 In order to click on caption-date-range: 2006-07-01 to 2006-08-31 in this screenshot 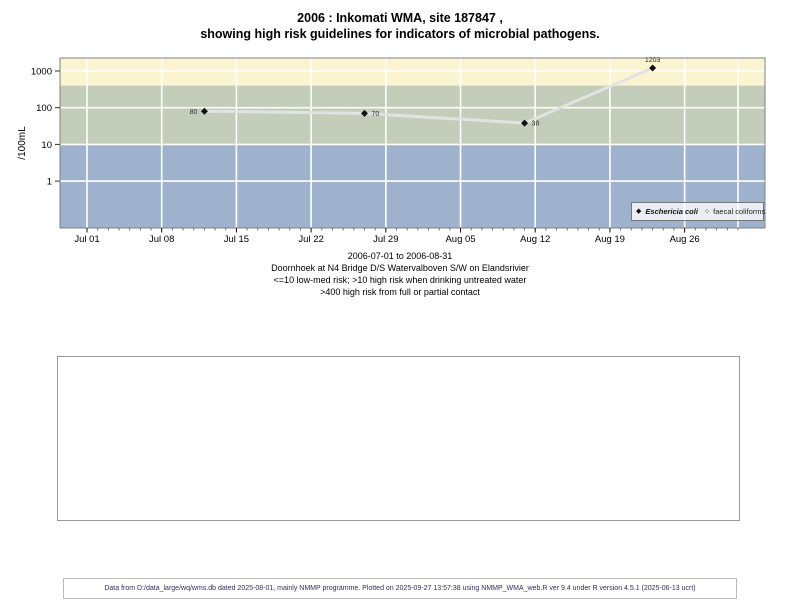, I will do `click(400, 256)`.